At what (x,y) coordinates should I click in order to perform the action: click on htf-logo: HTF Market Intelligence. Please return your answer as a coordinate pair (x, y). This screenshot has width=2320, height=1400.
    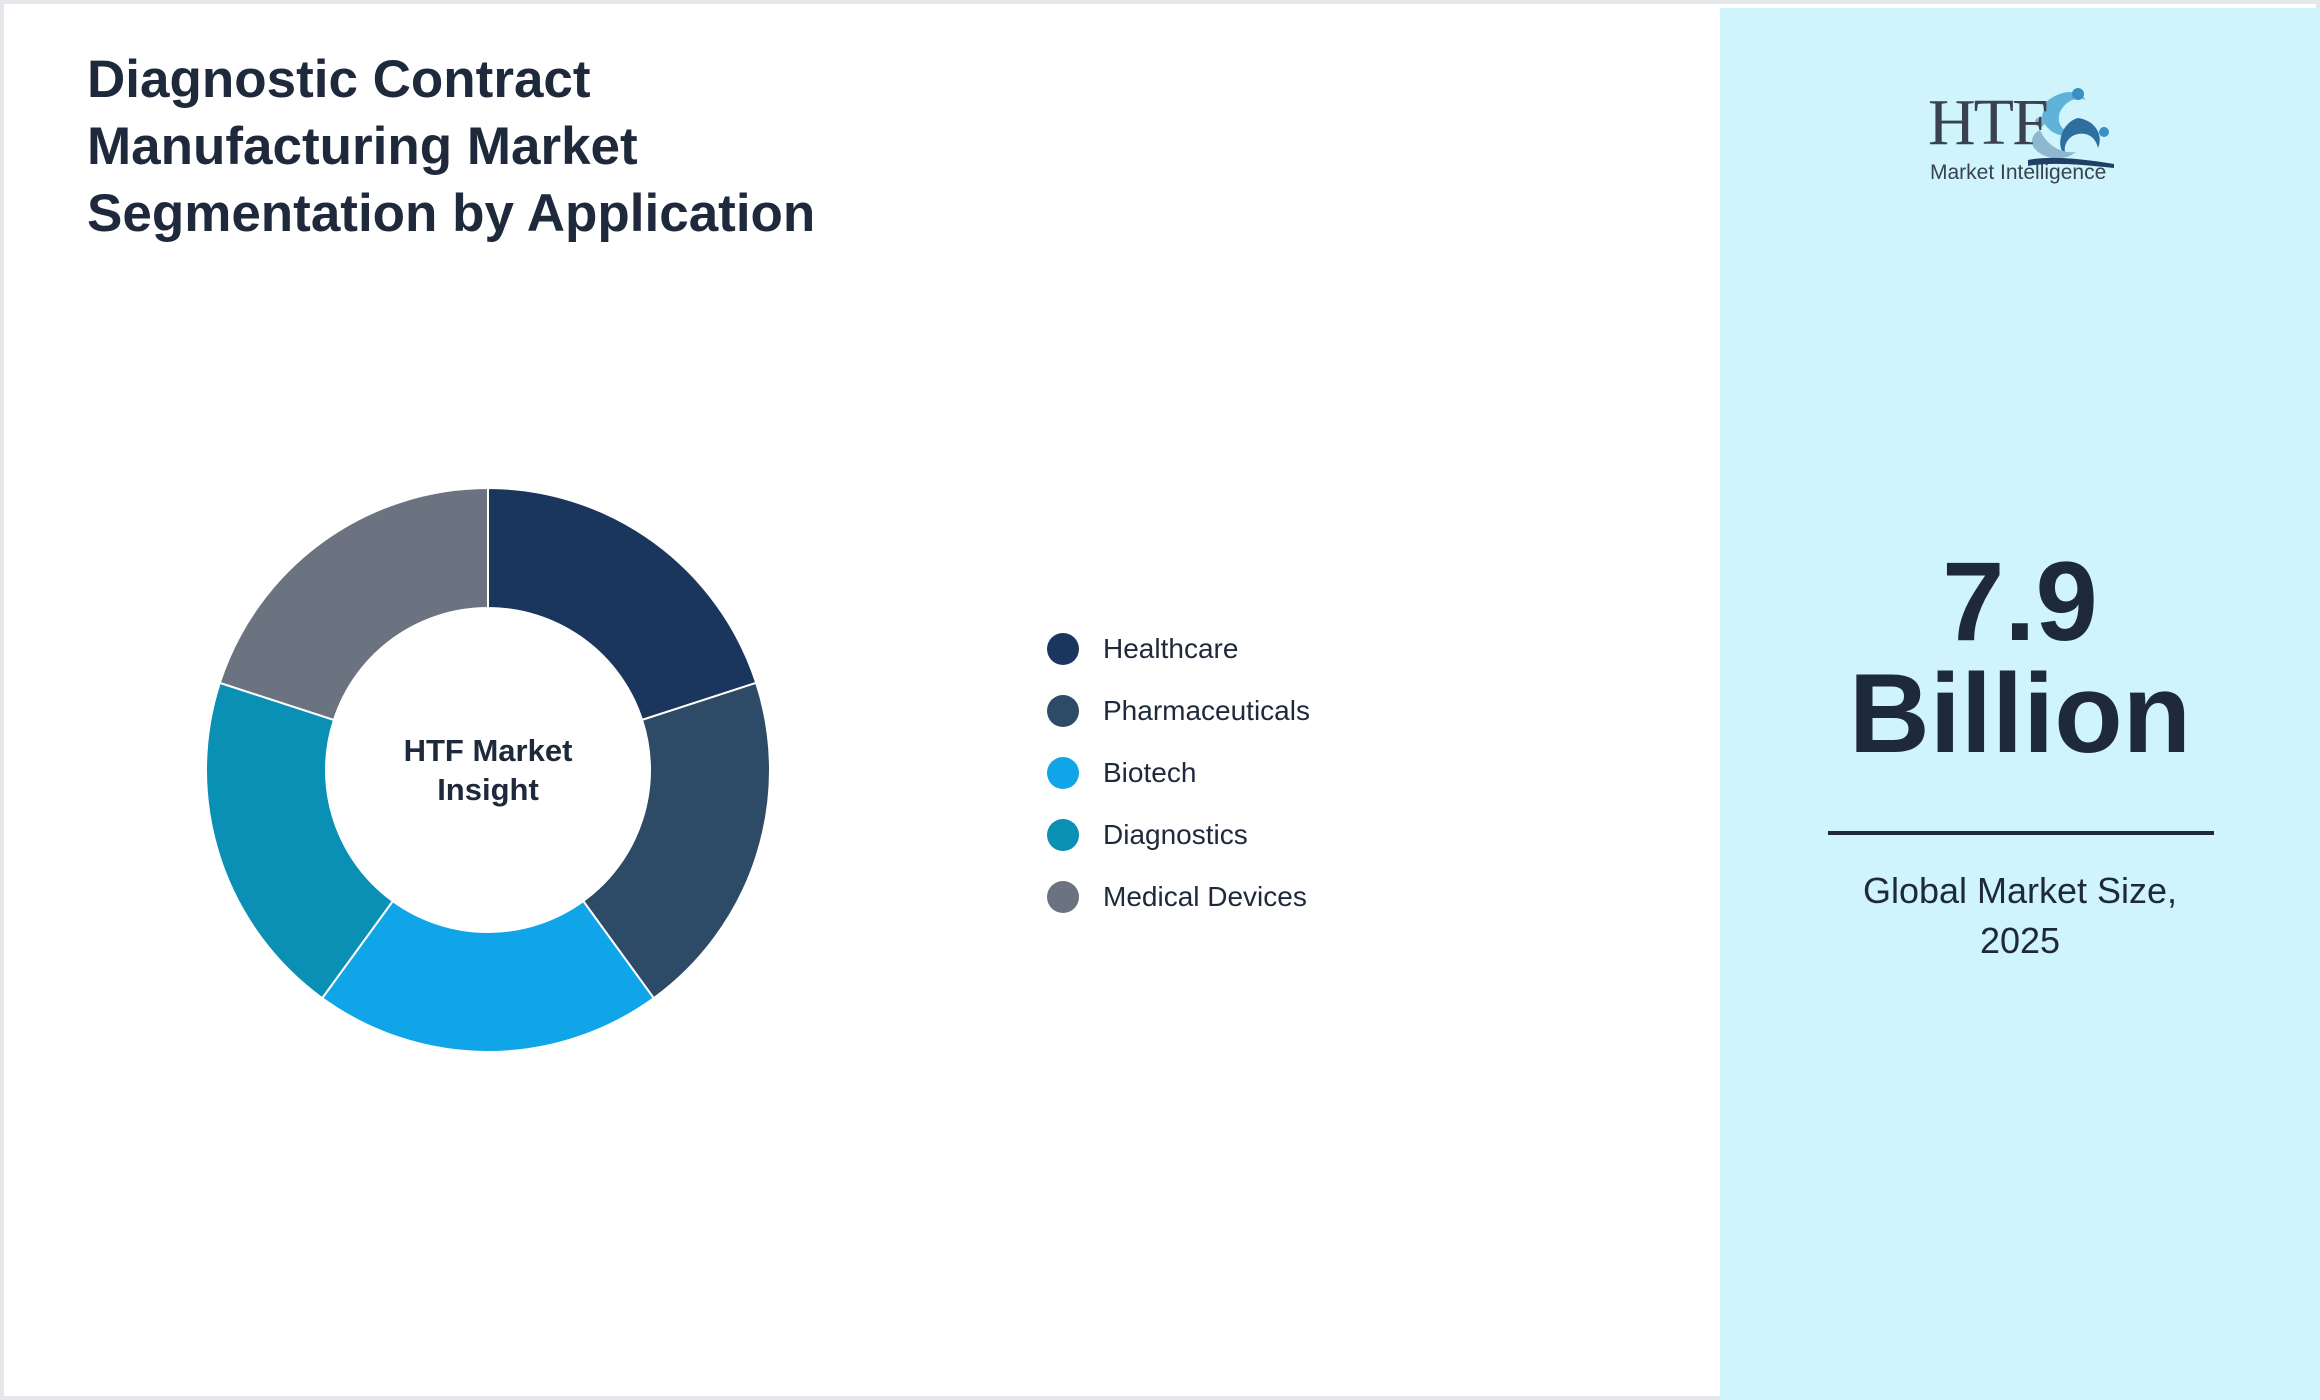
    Looking at the image, I should click on (2023, 138).